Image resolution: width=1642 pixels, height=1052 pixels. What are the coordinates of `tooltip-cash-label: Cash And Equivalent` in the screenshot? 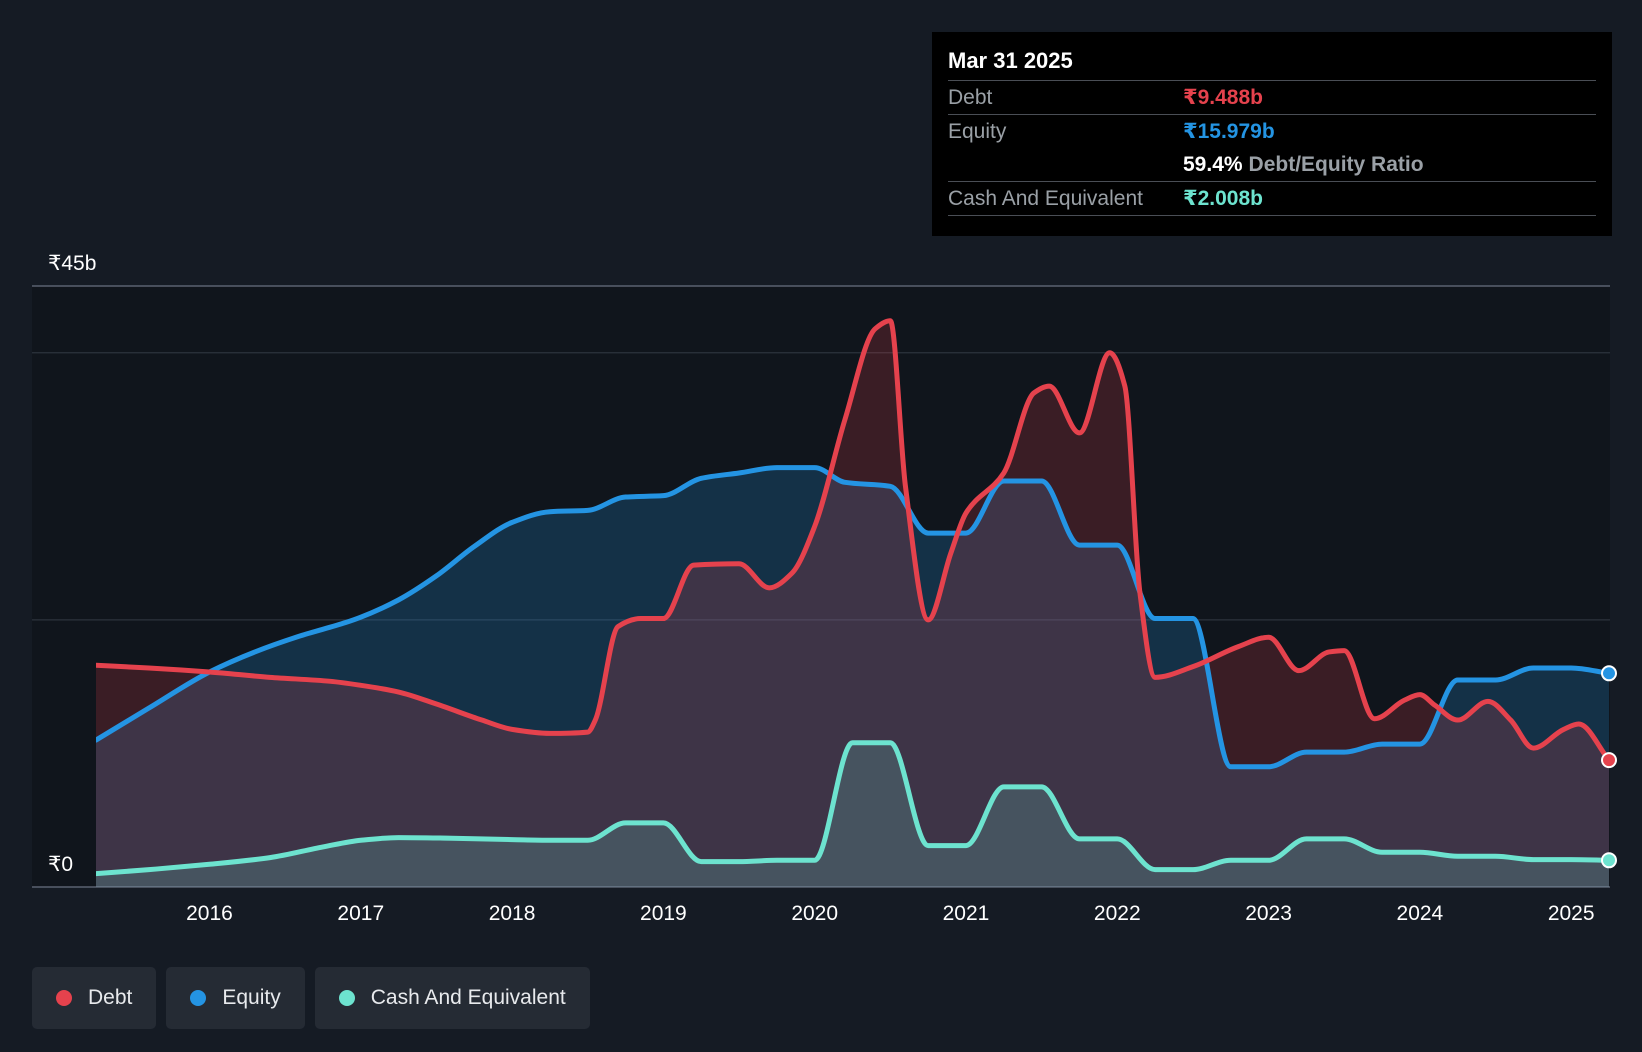 It's located at (1045, 198).